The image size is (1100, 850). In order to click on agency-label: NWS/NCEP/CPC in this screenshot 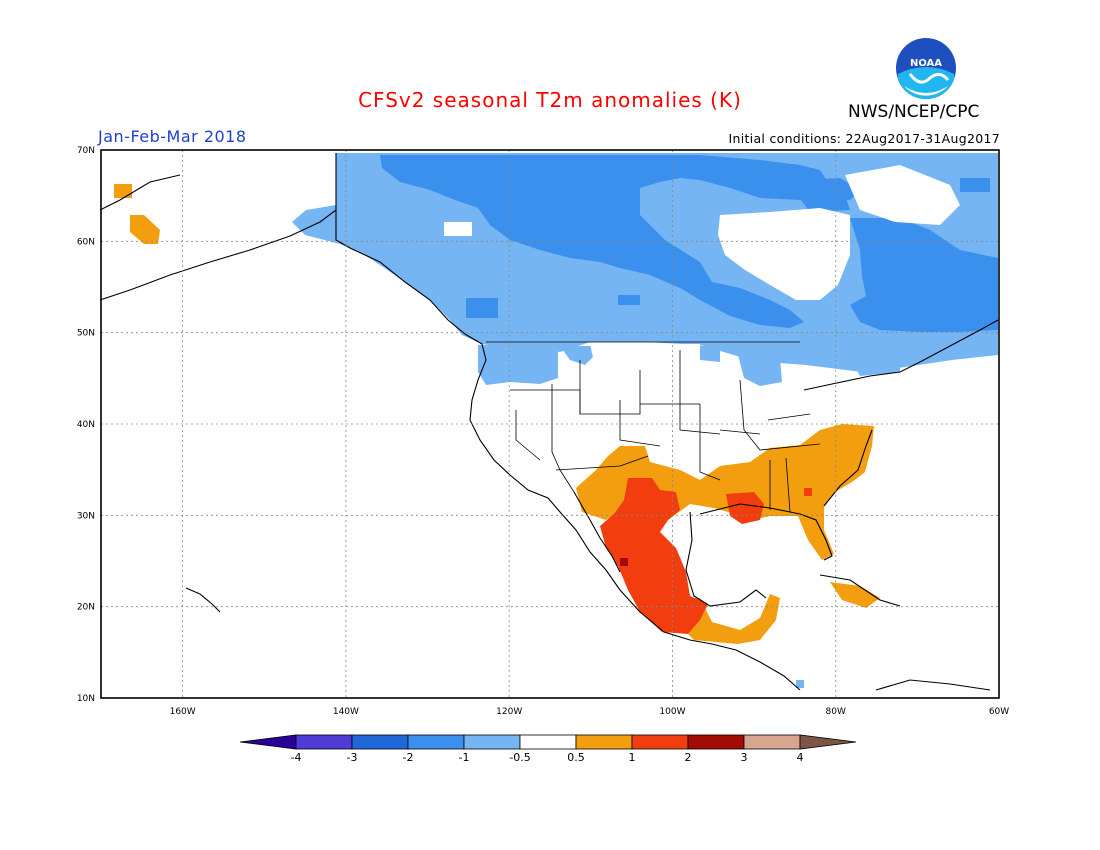, I will do `click(914, 112)`.